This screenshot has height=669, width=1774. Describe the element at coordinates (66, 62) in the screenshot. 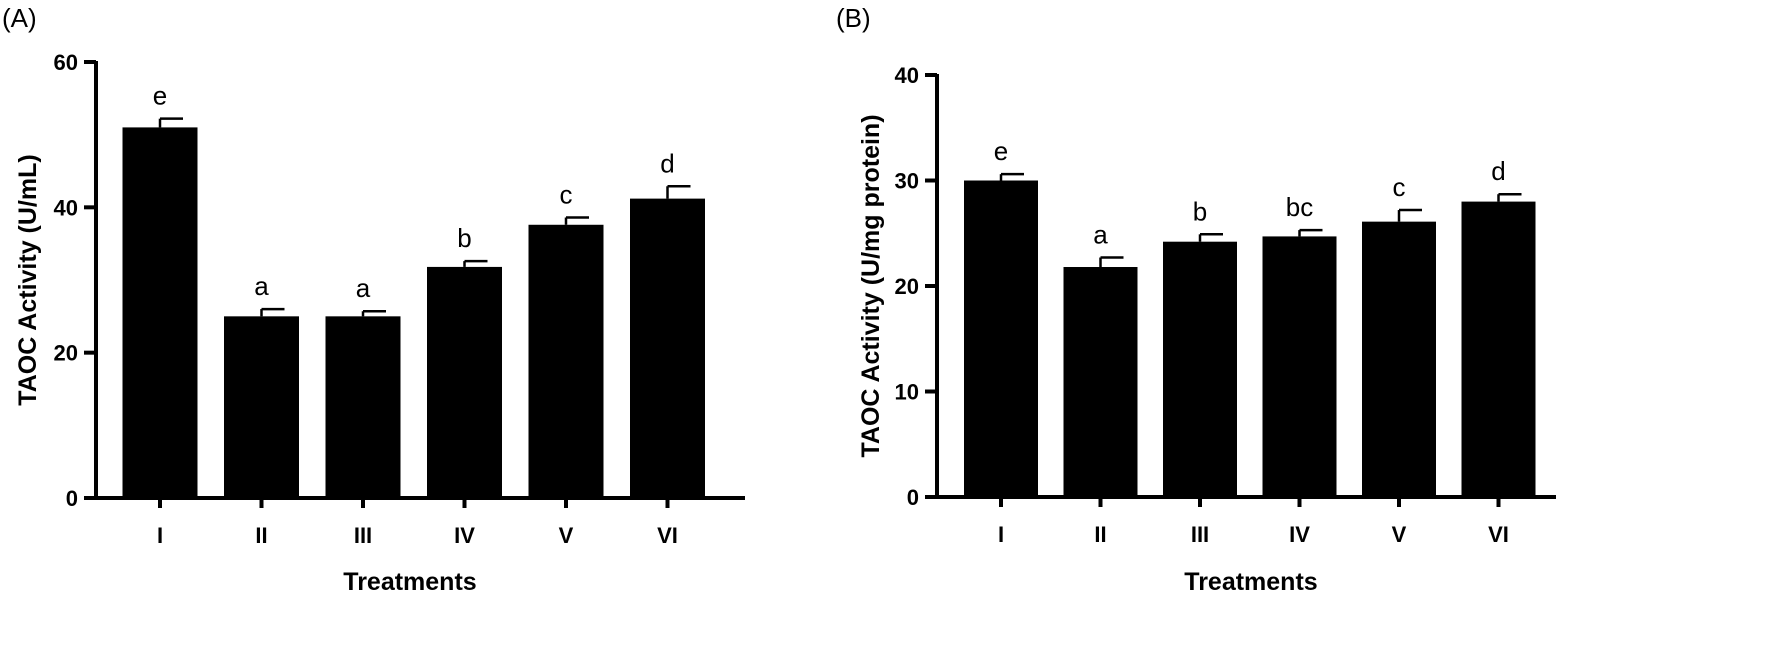

I see `y-tick-label: 60` at that location.